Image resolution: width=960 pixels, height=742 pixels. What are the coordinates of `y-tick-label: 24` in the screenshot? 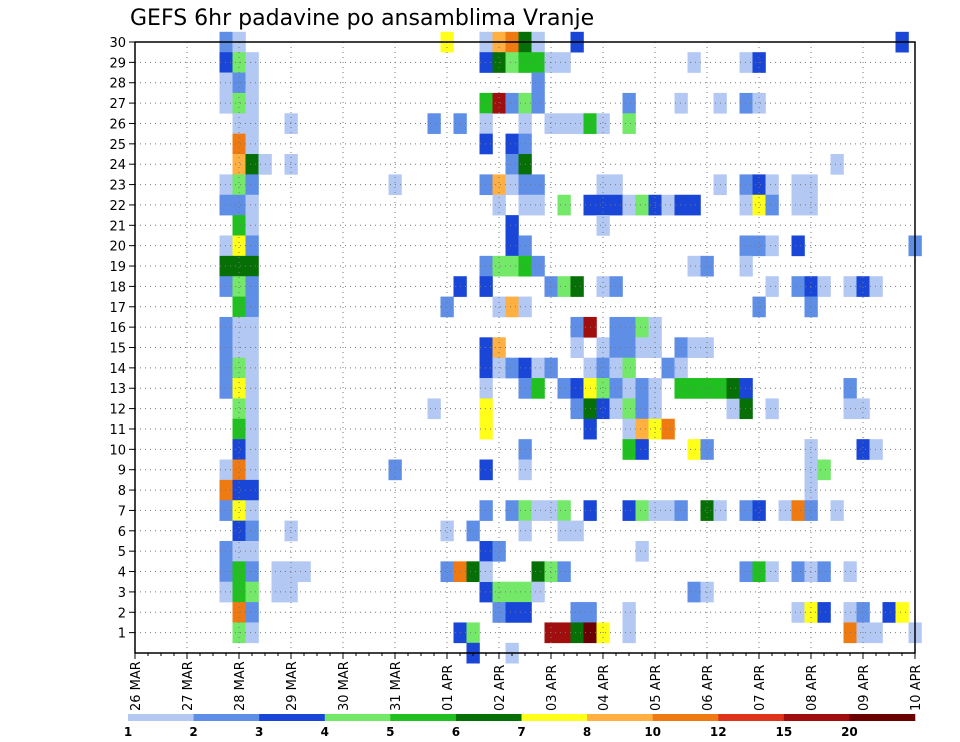 It's located at (117, 165).